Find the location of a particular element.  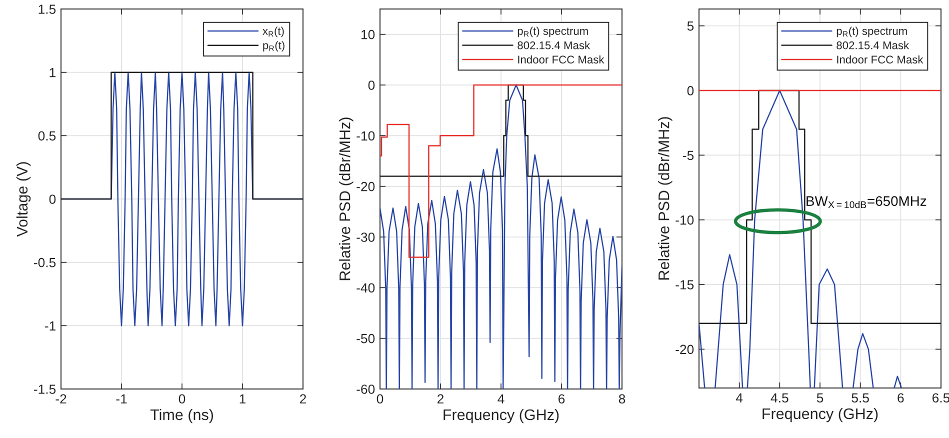

x-tick-label: -2 is located at coordinates (61, 399).